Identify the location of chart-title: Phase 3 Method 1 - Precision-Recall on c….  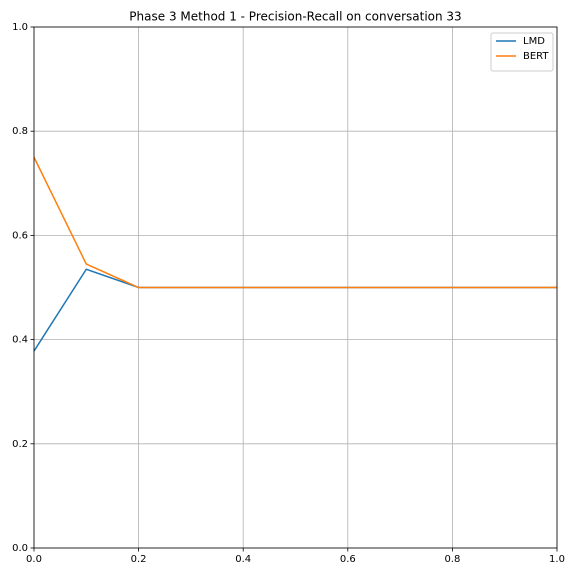
(295, 17).